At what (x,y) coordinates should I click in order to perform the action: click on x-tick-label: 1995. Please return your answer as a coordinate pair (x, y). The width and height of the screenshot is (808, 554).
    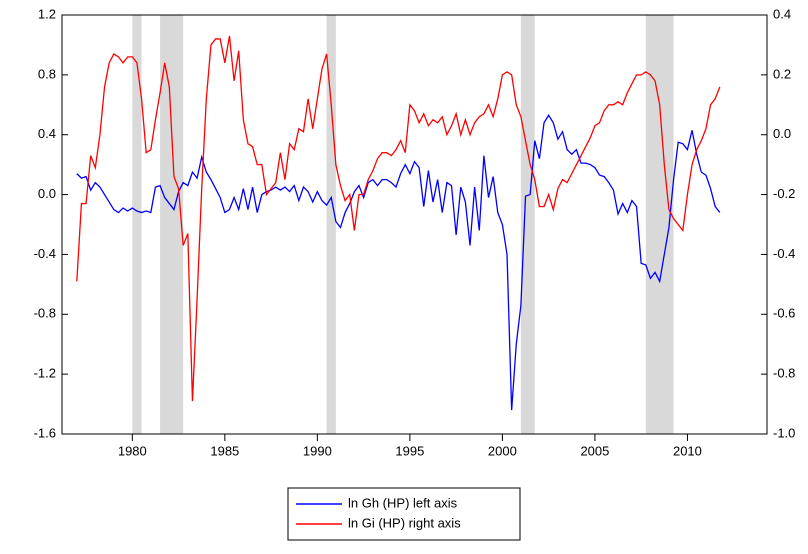
    Looking at the image, I should click on (409, 450).